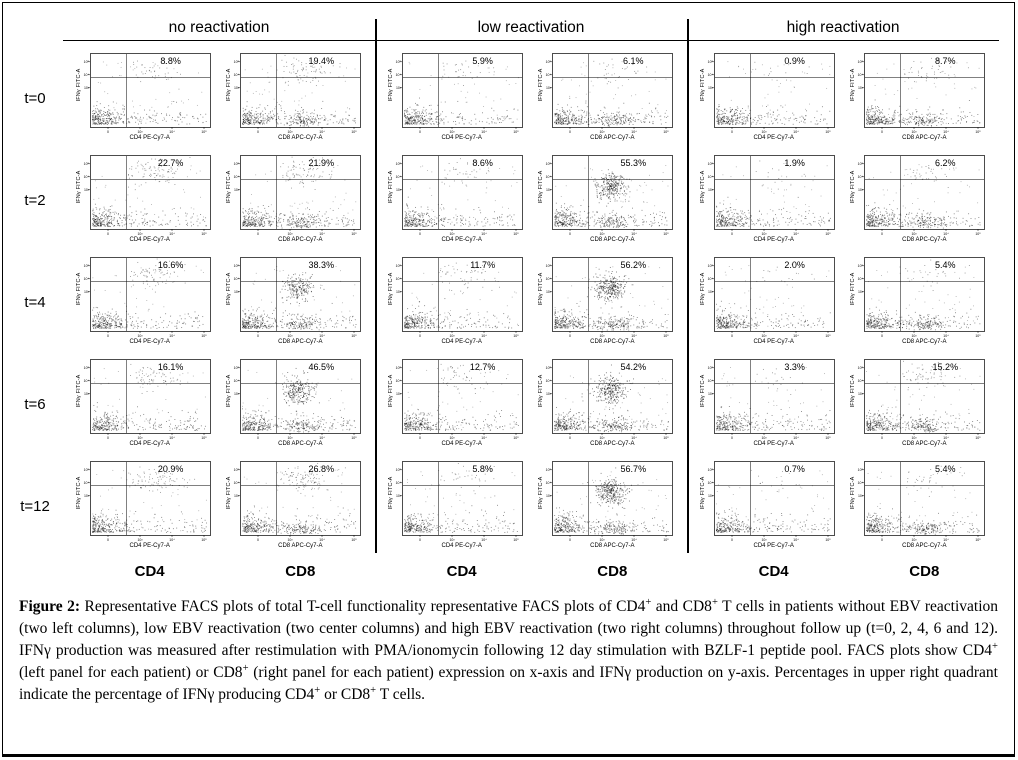 This screenshot has width=1018, height=760. I want to click on quadrant-percentage: 0.7%, so click(794, 469).